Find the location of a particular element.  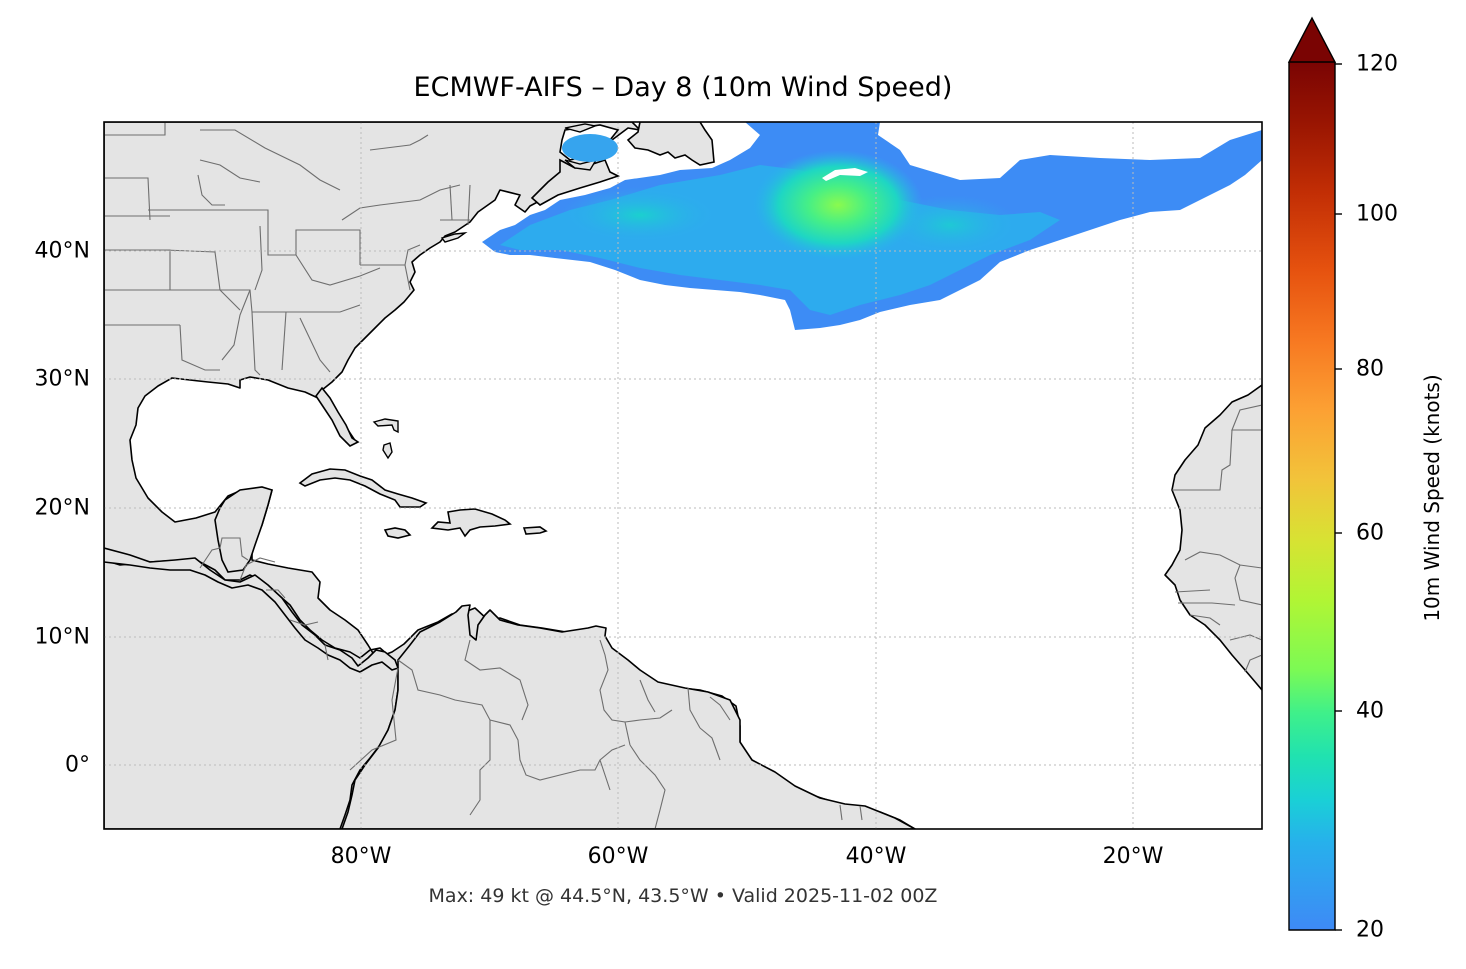

colorbar is located at coordinates (1314, 473).